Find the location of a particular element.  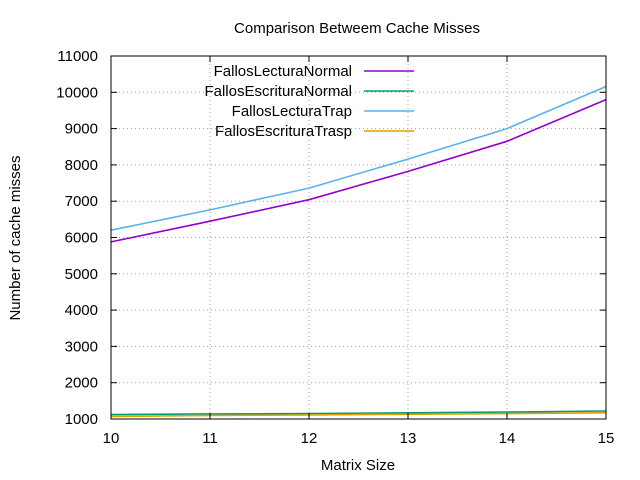

y-tick-label: 5000 is located at coordinates (81, 274).